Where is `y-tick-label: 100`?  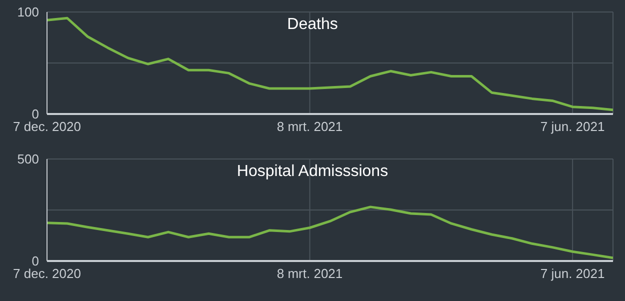
y-tick-label: 100 is located at coordinates (28, 12).